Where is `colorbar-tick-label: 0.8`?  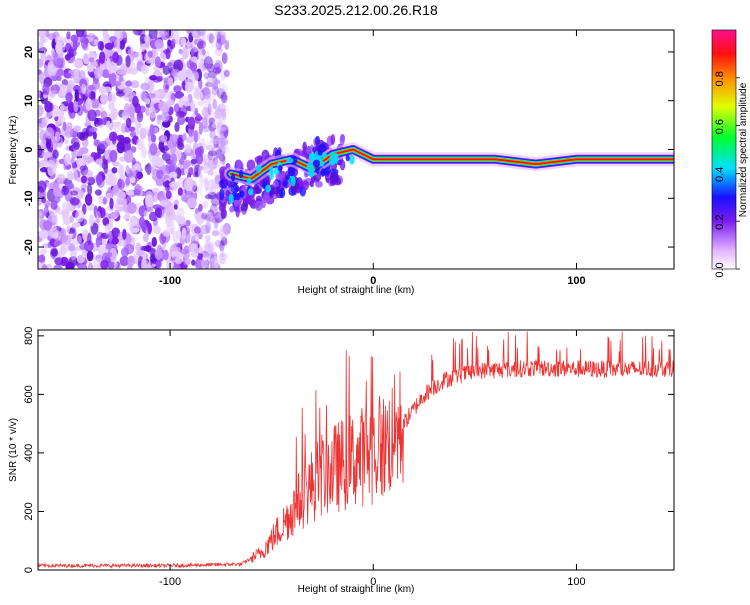
colorbar-tick-label: 0.8 is located at coordinates (720, 78).